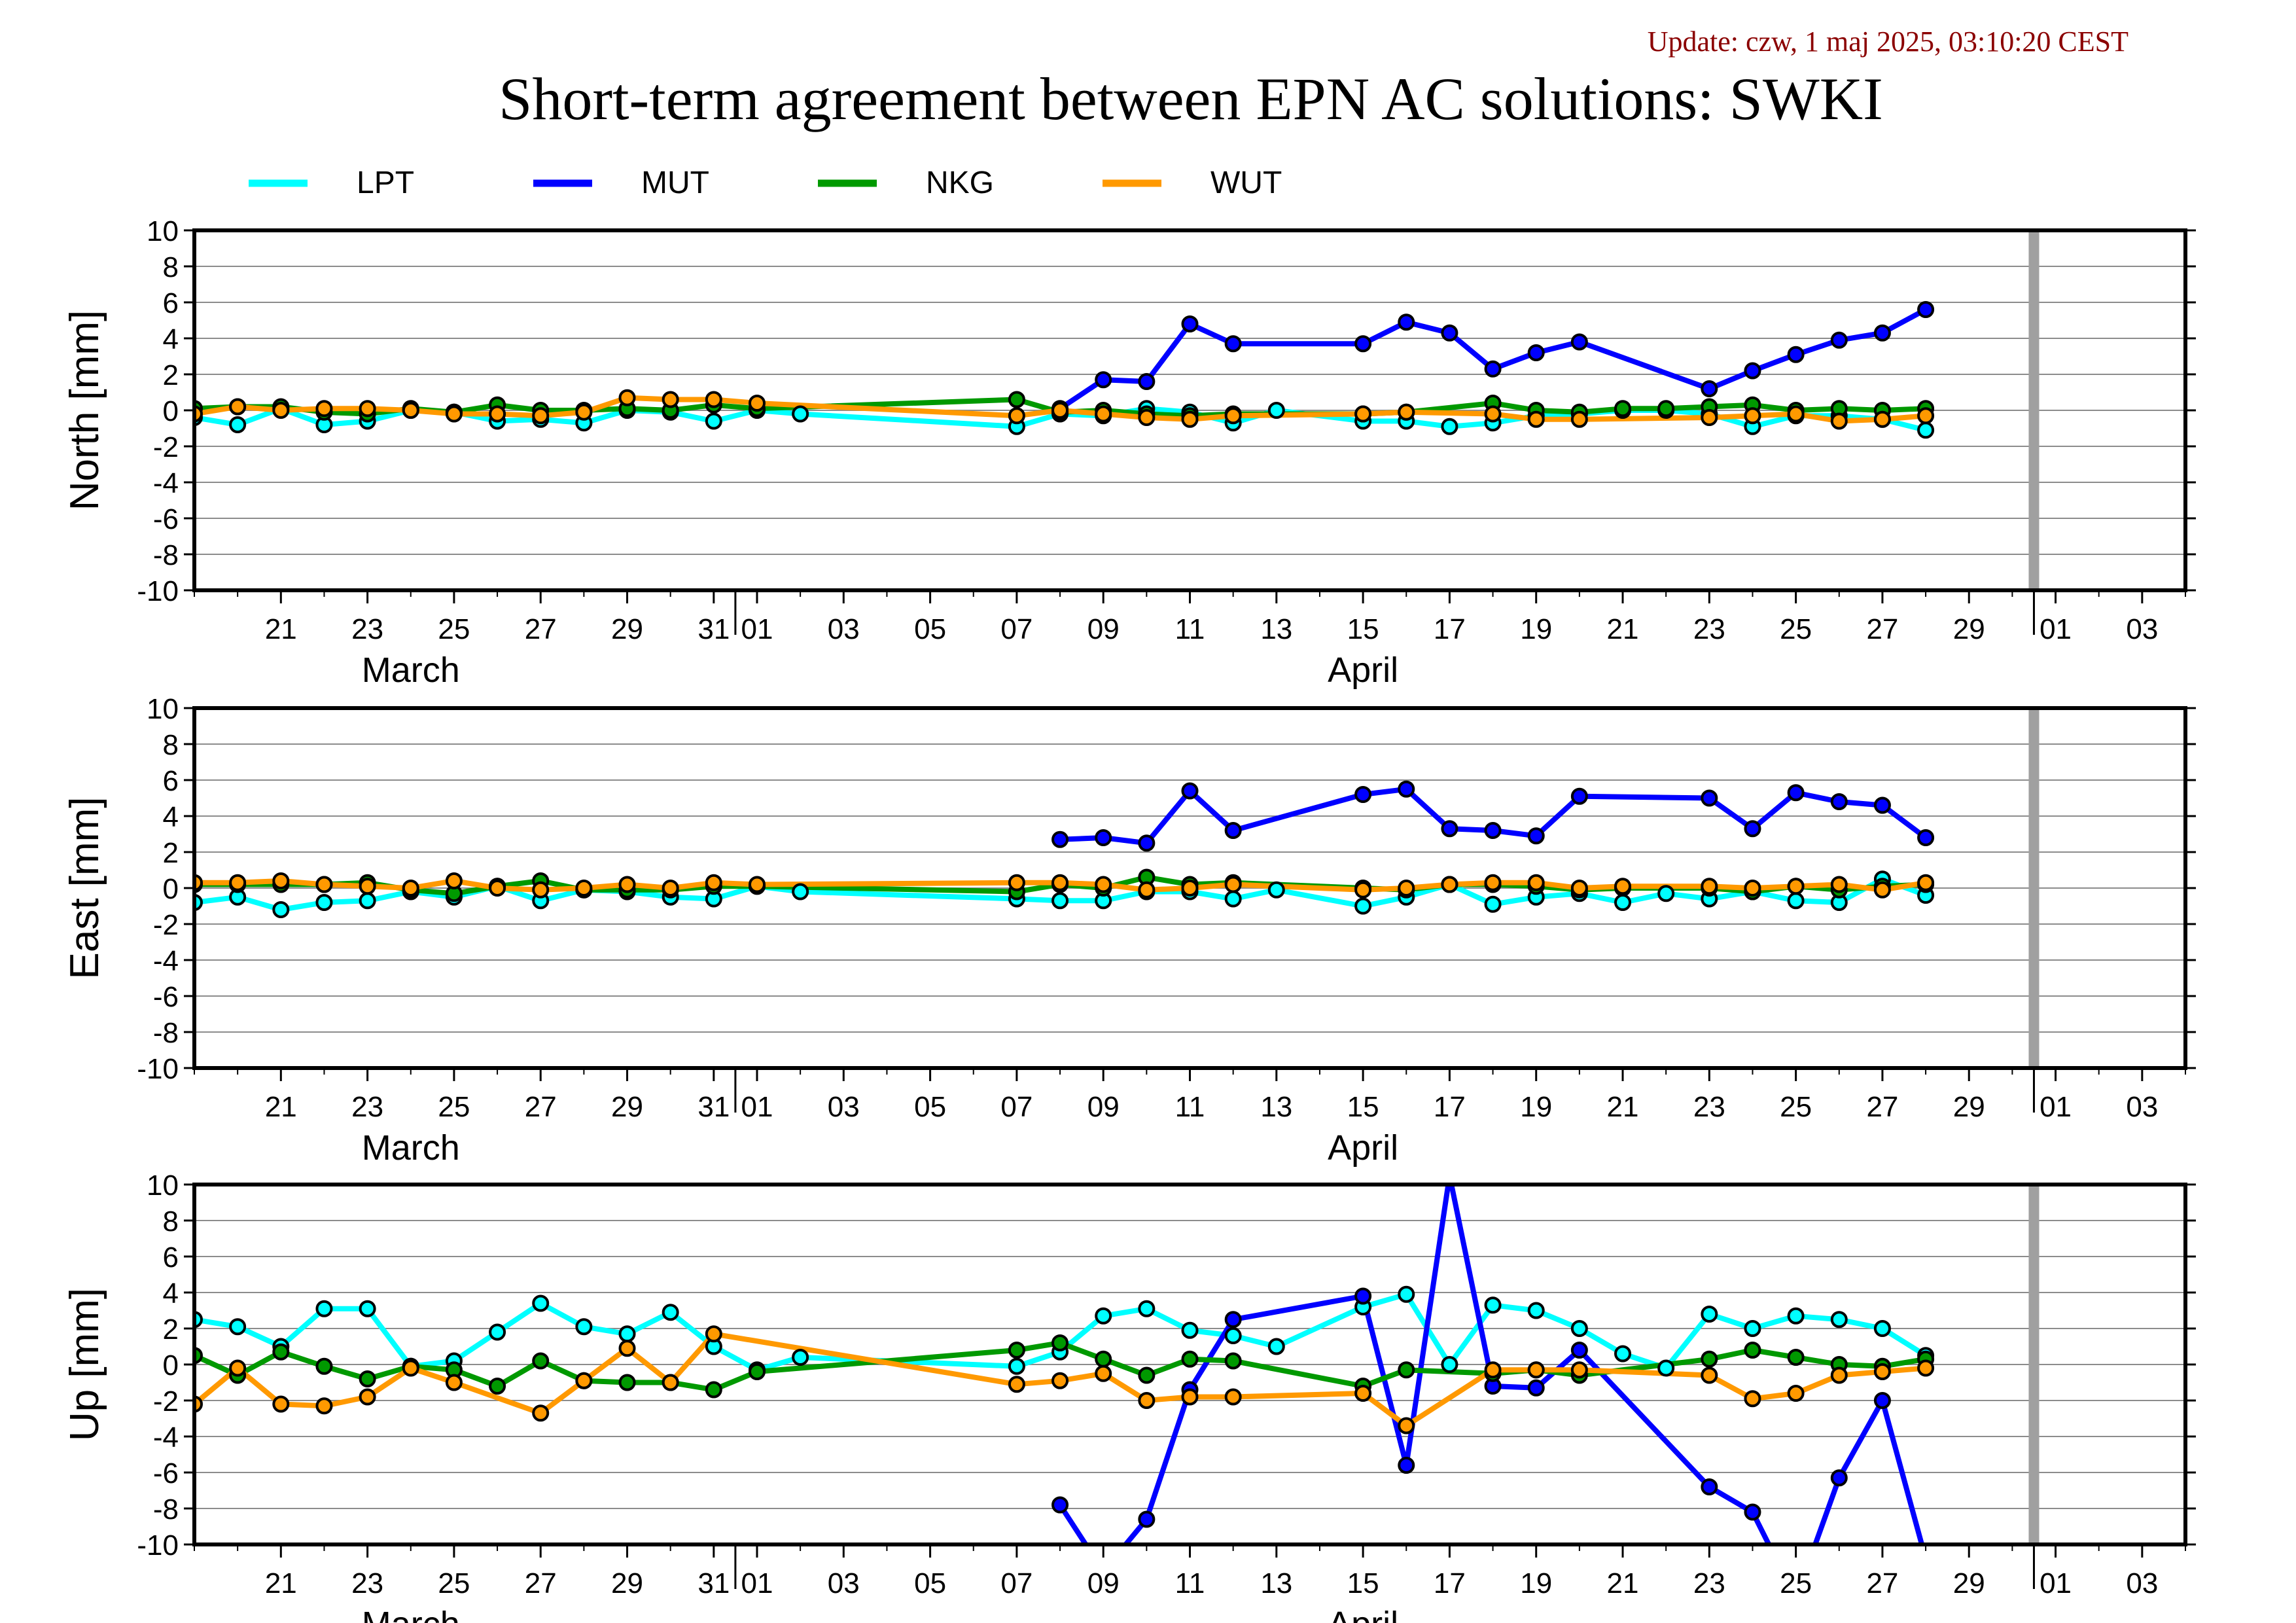  Describe the element at coordinates (158, 591) in the screenshot. I see `y-tick-label: -10` at that location.